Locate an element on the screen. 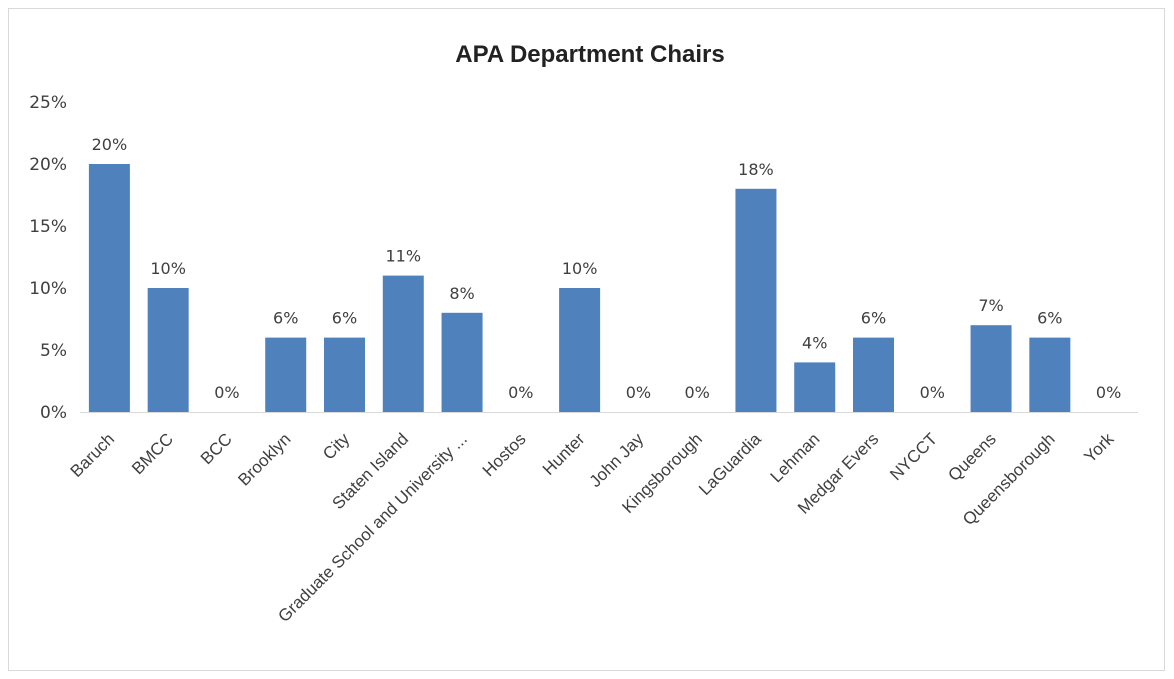  x-tick-label: City is located at coordinates (336, 446).